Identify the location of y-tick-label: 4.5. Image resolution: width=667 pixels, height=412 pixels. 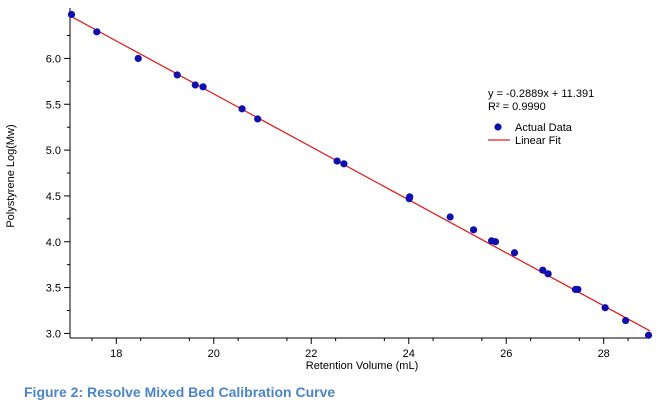
(53, 197).